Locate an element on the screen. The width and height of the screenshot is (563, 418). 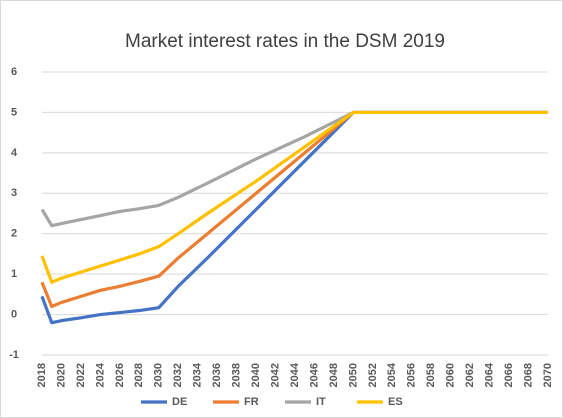
y-tick-label: 1 is located at coordinates (14, 274).